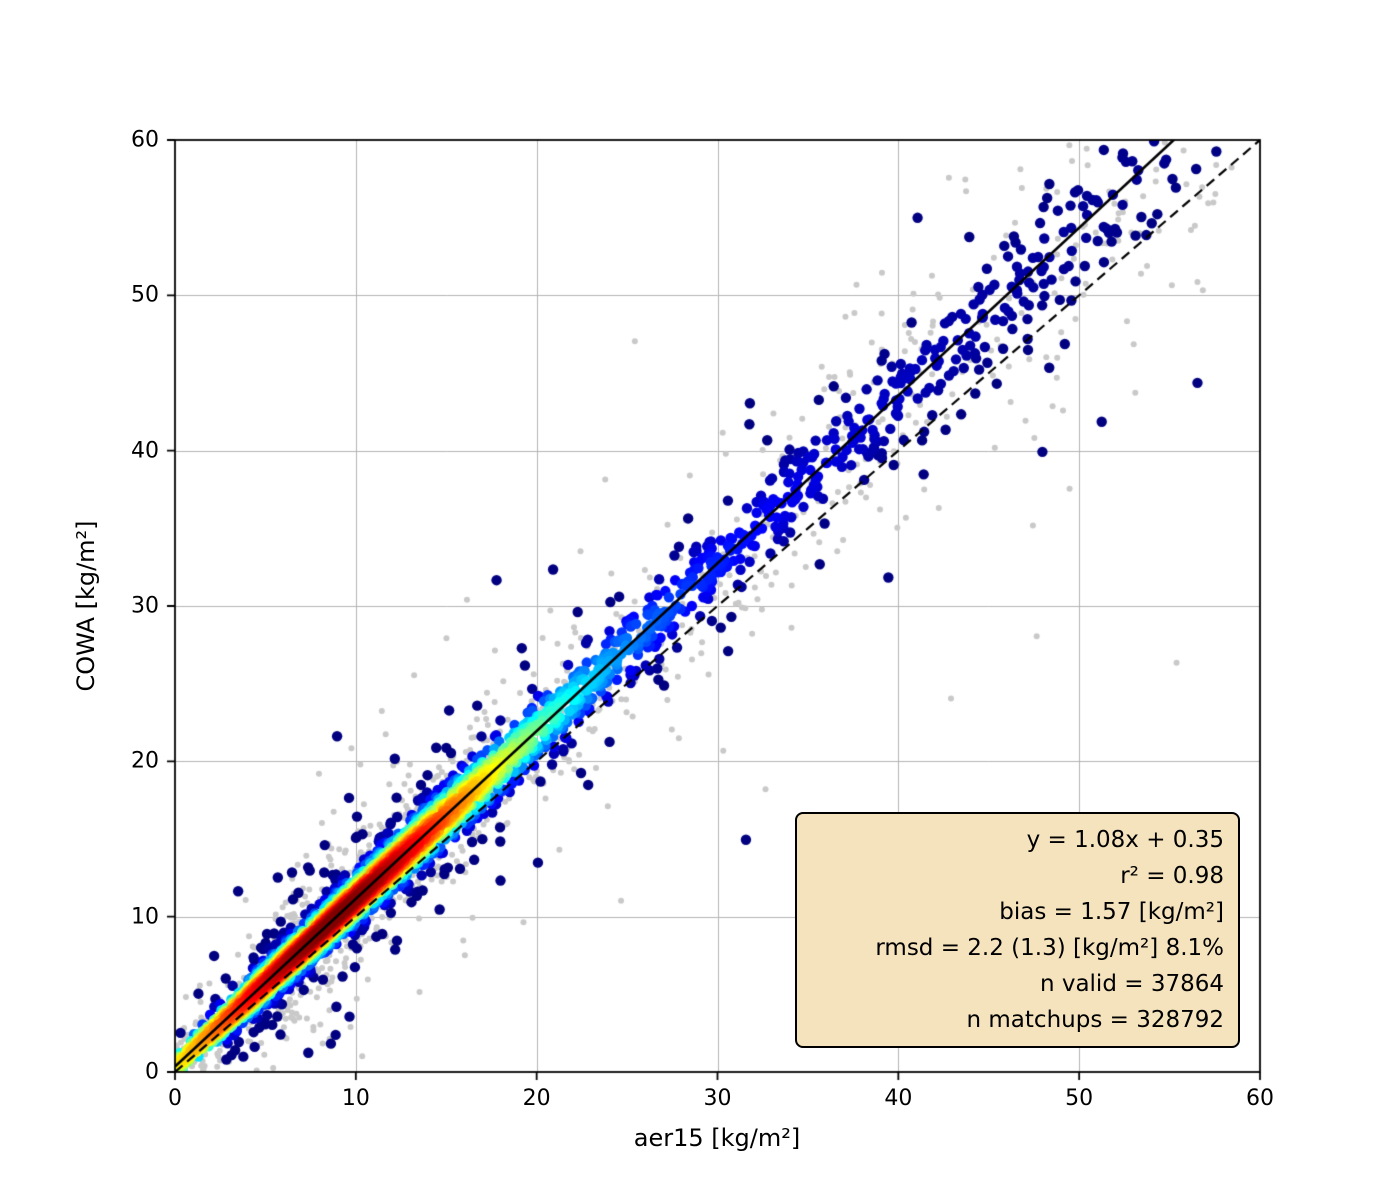 The image size is (1400, 1200). Describe the element at coordinates (145, 761) in the screenshot. I see `y-tick-label: 20` at that location.